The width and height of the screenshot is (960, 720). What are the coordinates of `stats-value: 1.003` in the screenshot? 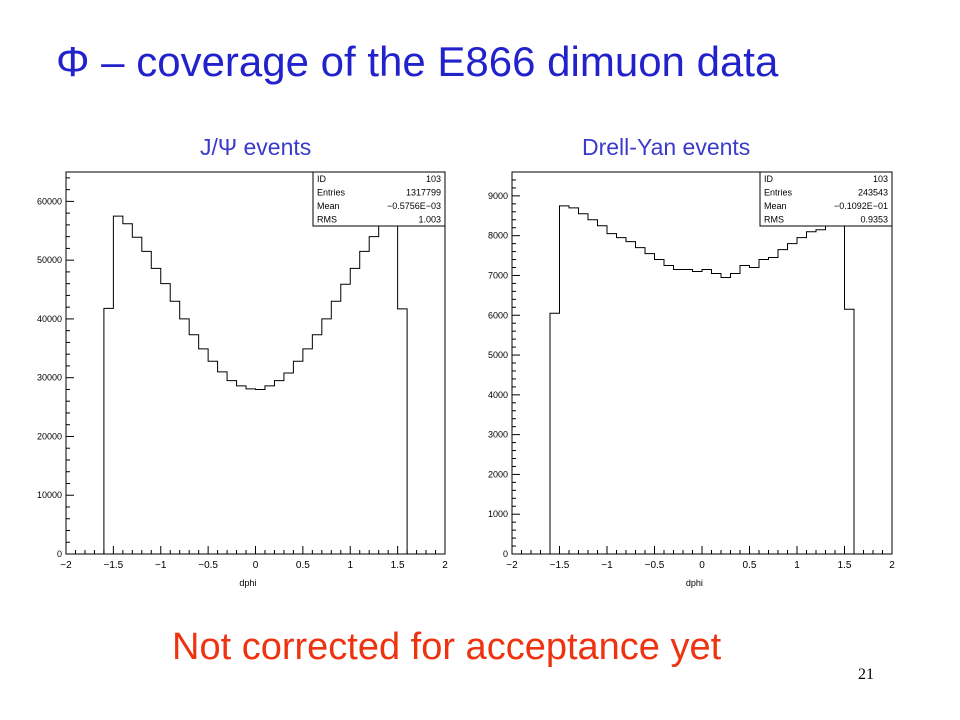 It's located at (429, 220).